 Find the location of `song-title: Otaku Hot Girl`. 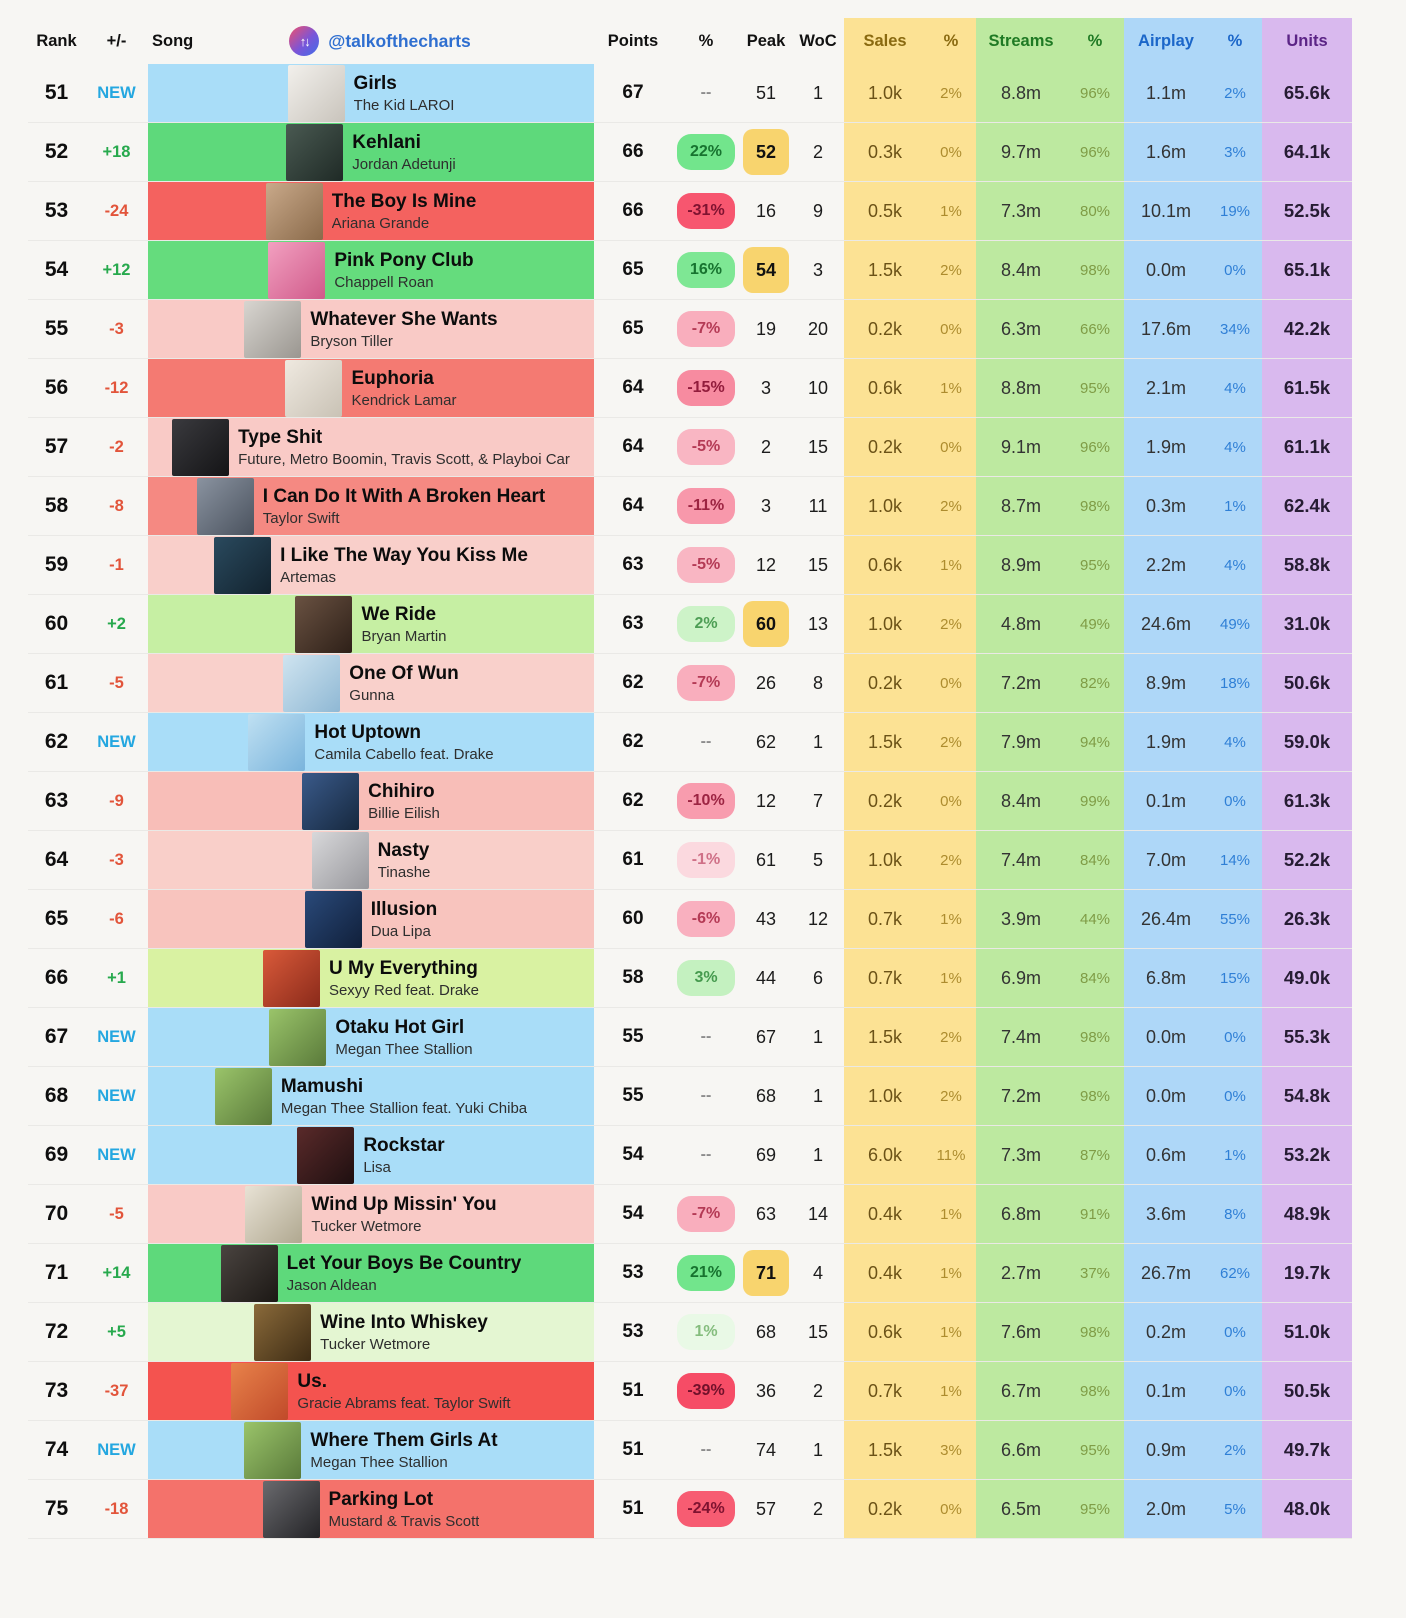

song-title: Otaku Hot Girl is located at coordinates (400, 1027).